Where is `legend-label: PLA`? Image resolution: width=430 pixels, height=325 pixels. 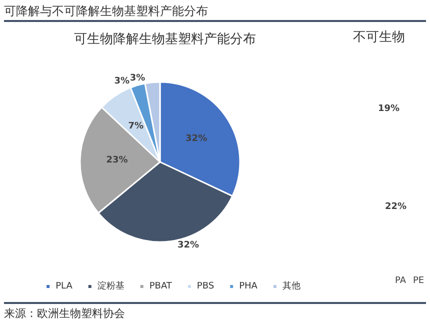 legend-label: PLA is located at coordinates (65, 287).